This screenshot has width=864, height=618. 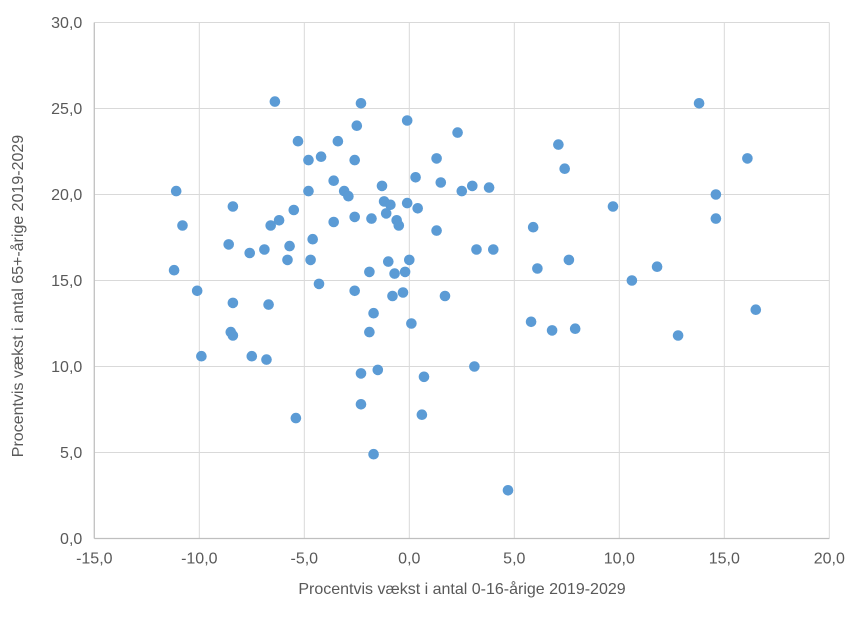 What do you see at coordinates (71, 453) in the screenshot?
I see `y-tick-label: 5,0` at bounding box center [71, 453].